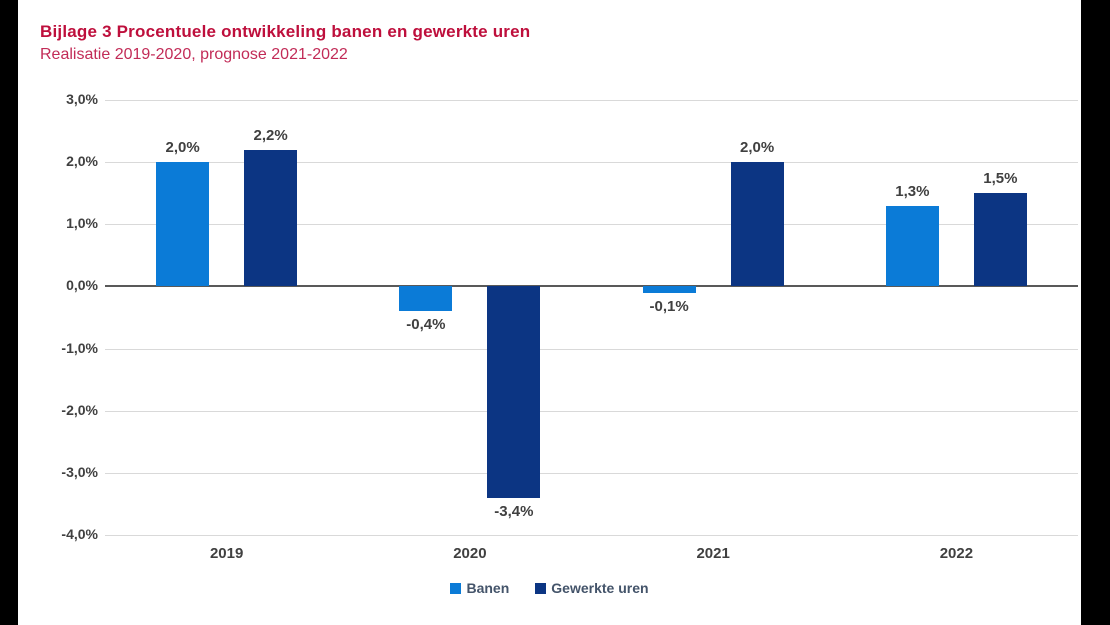 Image resolution: width=1110 pixels, height=625 pixels. What do you see at coordinates (82, 99) in the screenshot?
I see `y-axis-tick-label: 3,0%` at bounding box center [82, 99].